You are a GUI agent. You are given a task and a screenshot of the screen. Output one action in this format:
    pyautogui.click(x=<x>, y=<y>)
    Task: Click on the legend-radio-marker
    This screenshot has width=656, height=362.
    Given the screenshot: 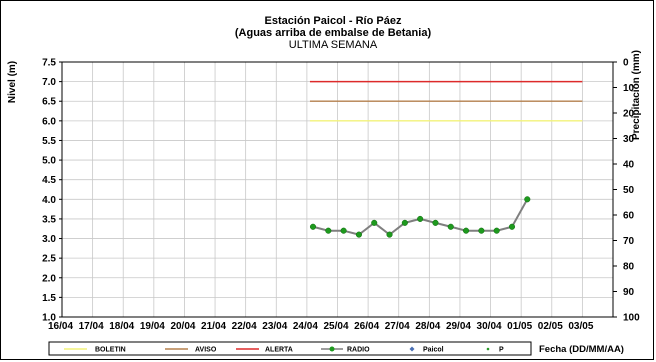 What is the action you would take?
    pyautogui.click(x=332, y=349)
    